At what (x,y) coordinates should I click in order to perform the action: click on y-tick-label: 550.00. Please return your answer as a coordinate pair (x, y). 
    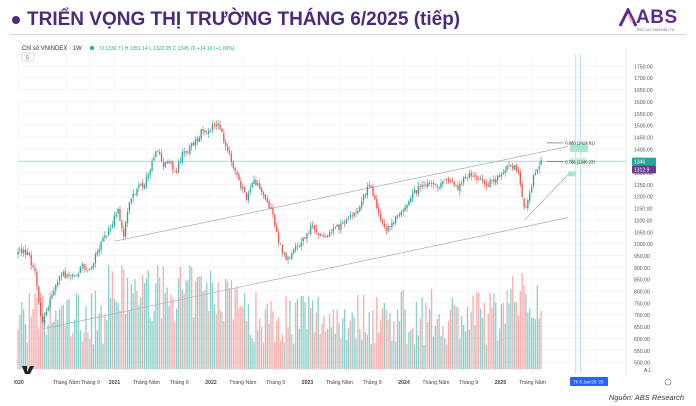
    Looking at the image, I should click on (642, 352).